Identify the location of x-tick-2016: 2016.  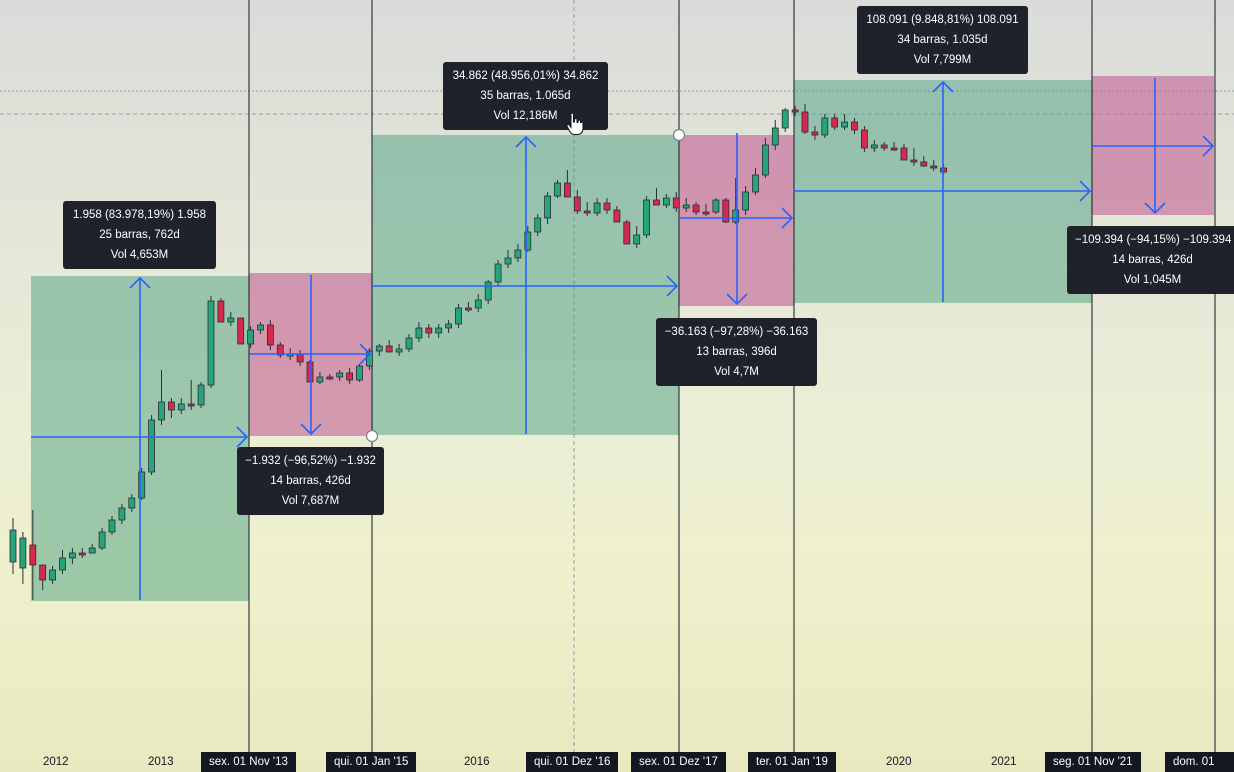
(477, 762).